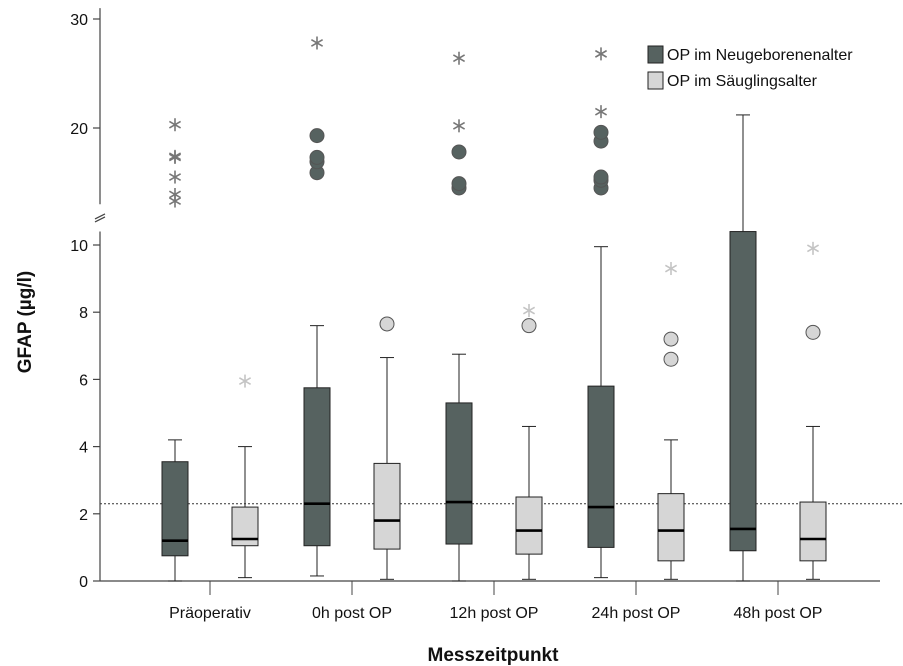  What do you see at coordinates (83, 380) in the screenshot?
I see `y-tick-label: 6` at bounding box center [83, 380].